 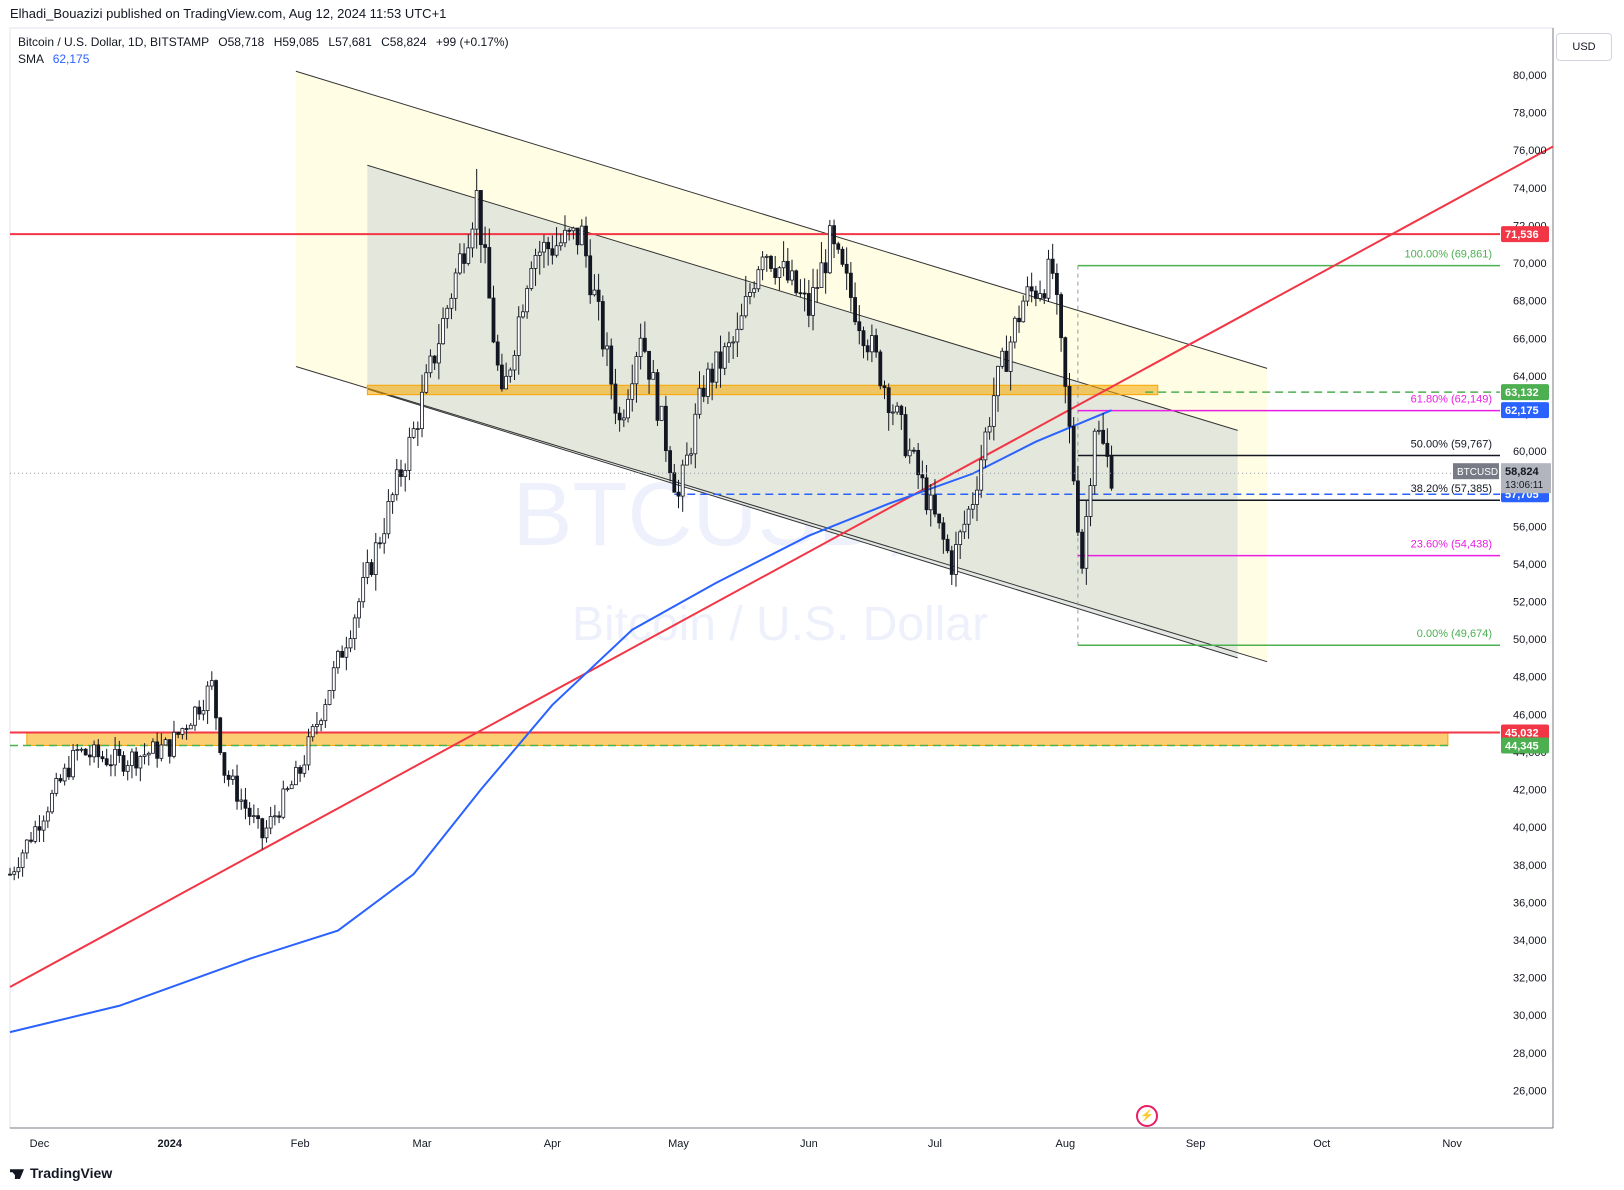 What do you see at coordinates (1530, 339) in the screenshot?
I see `y-tick-label: 66,000` at bounding box center [1530, 339].